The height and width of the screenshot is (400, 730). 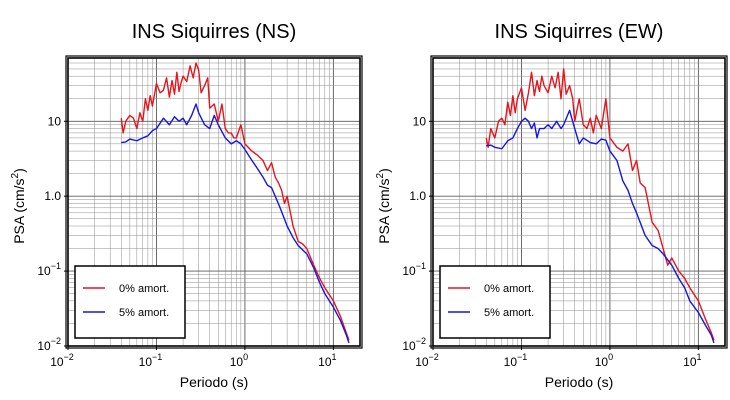 What do you see at coordinates (579, 32) in the screenshot?
I see `chart-title: INS Siquirres (EW)` at bounding box center [579, 32].